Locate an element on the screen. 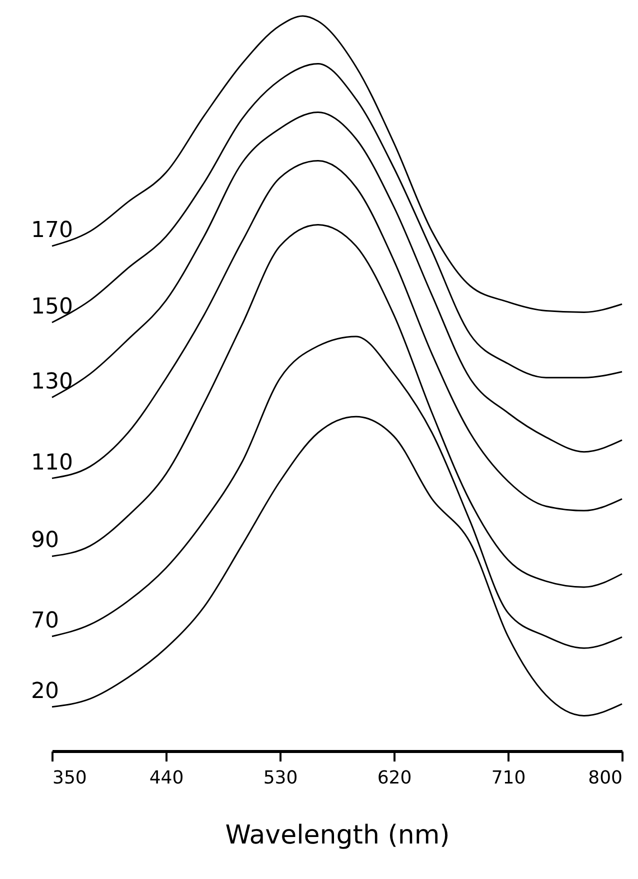 This screenshot has width=638, height=879. series-label: 70 is located at coordinates (45, 621).